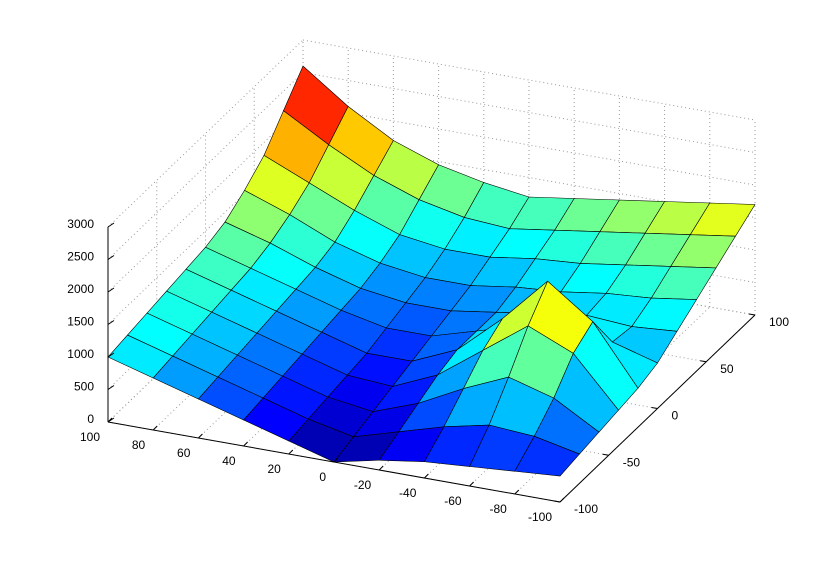 The width and height of the screenshot is (830, 565). What do you see at coordinates (80, 257) in the screenshot?
I see `z-tick-label: 2500` at bounding box center [80, 257].